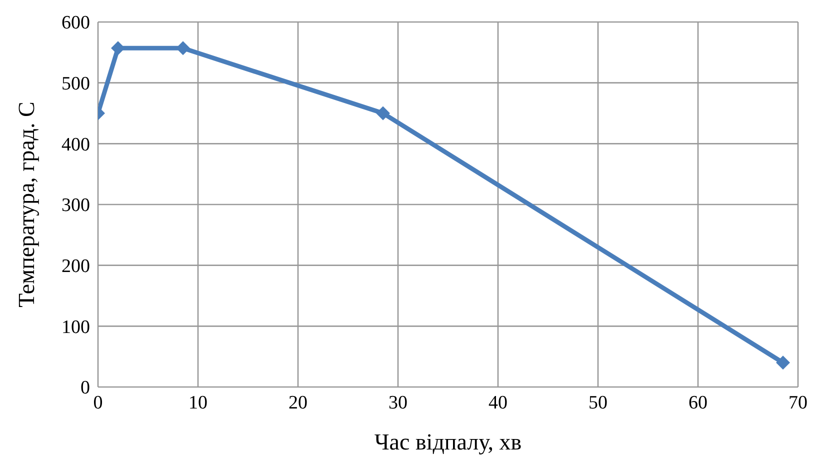  I want to click on y-tick-label: 400, so click(76, 145).